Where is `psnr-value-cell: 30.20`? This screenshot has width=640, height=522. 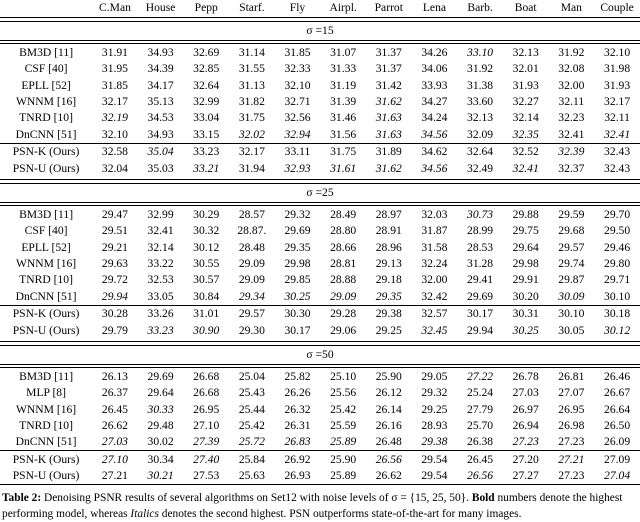
psnr-value-cell: 30.20 is located at coordinates (525, 296).